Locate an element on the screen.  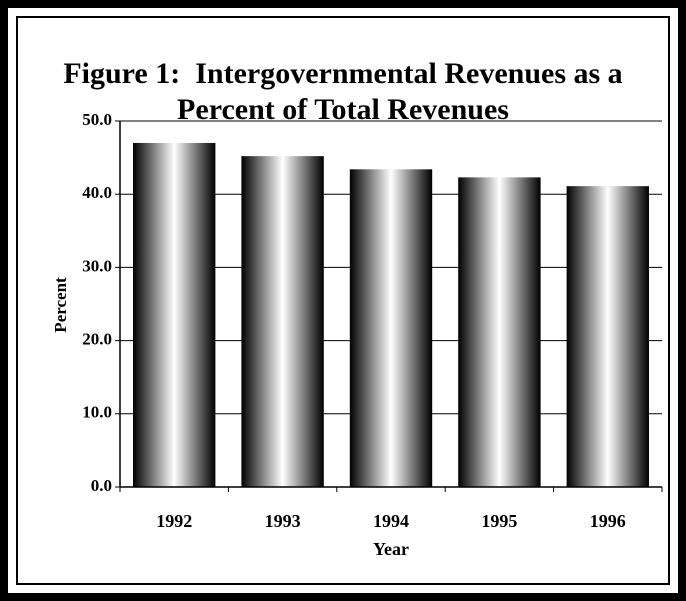
y-tick-label: 50.0 is located at coordinates (97, 119).